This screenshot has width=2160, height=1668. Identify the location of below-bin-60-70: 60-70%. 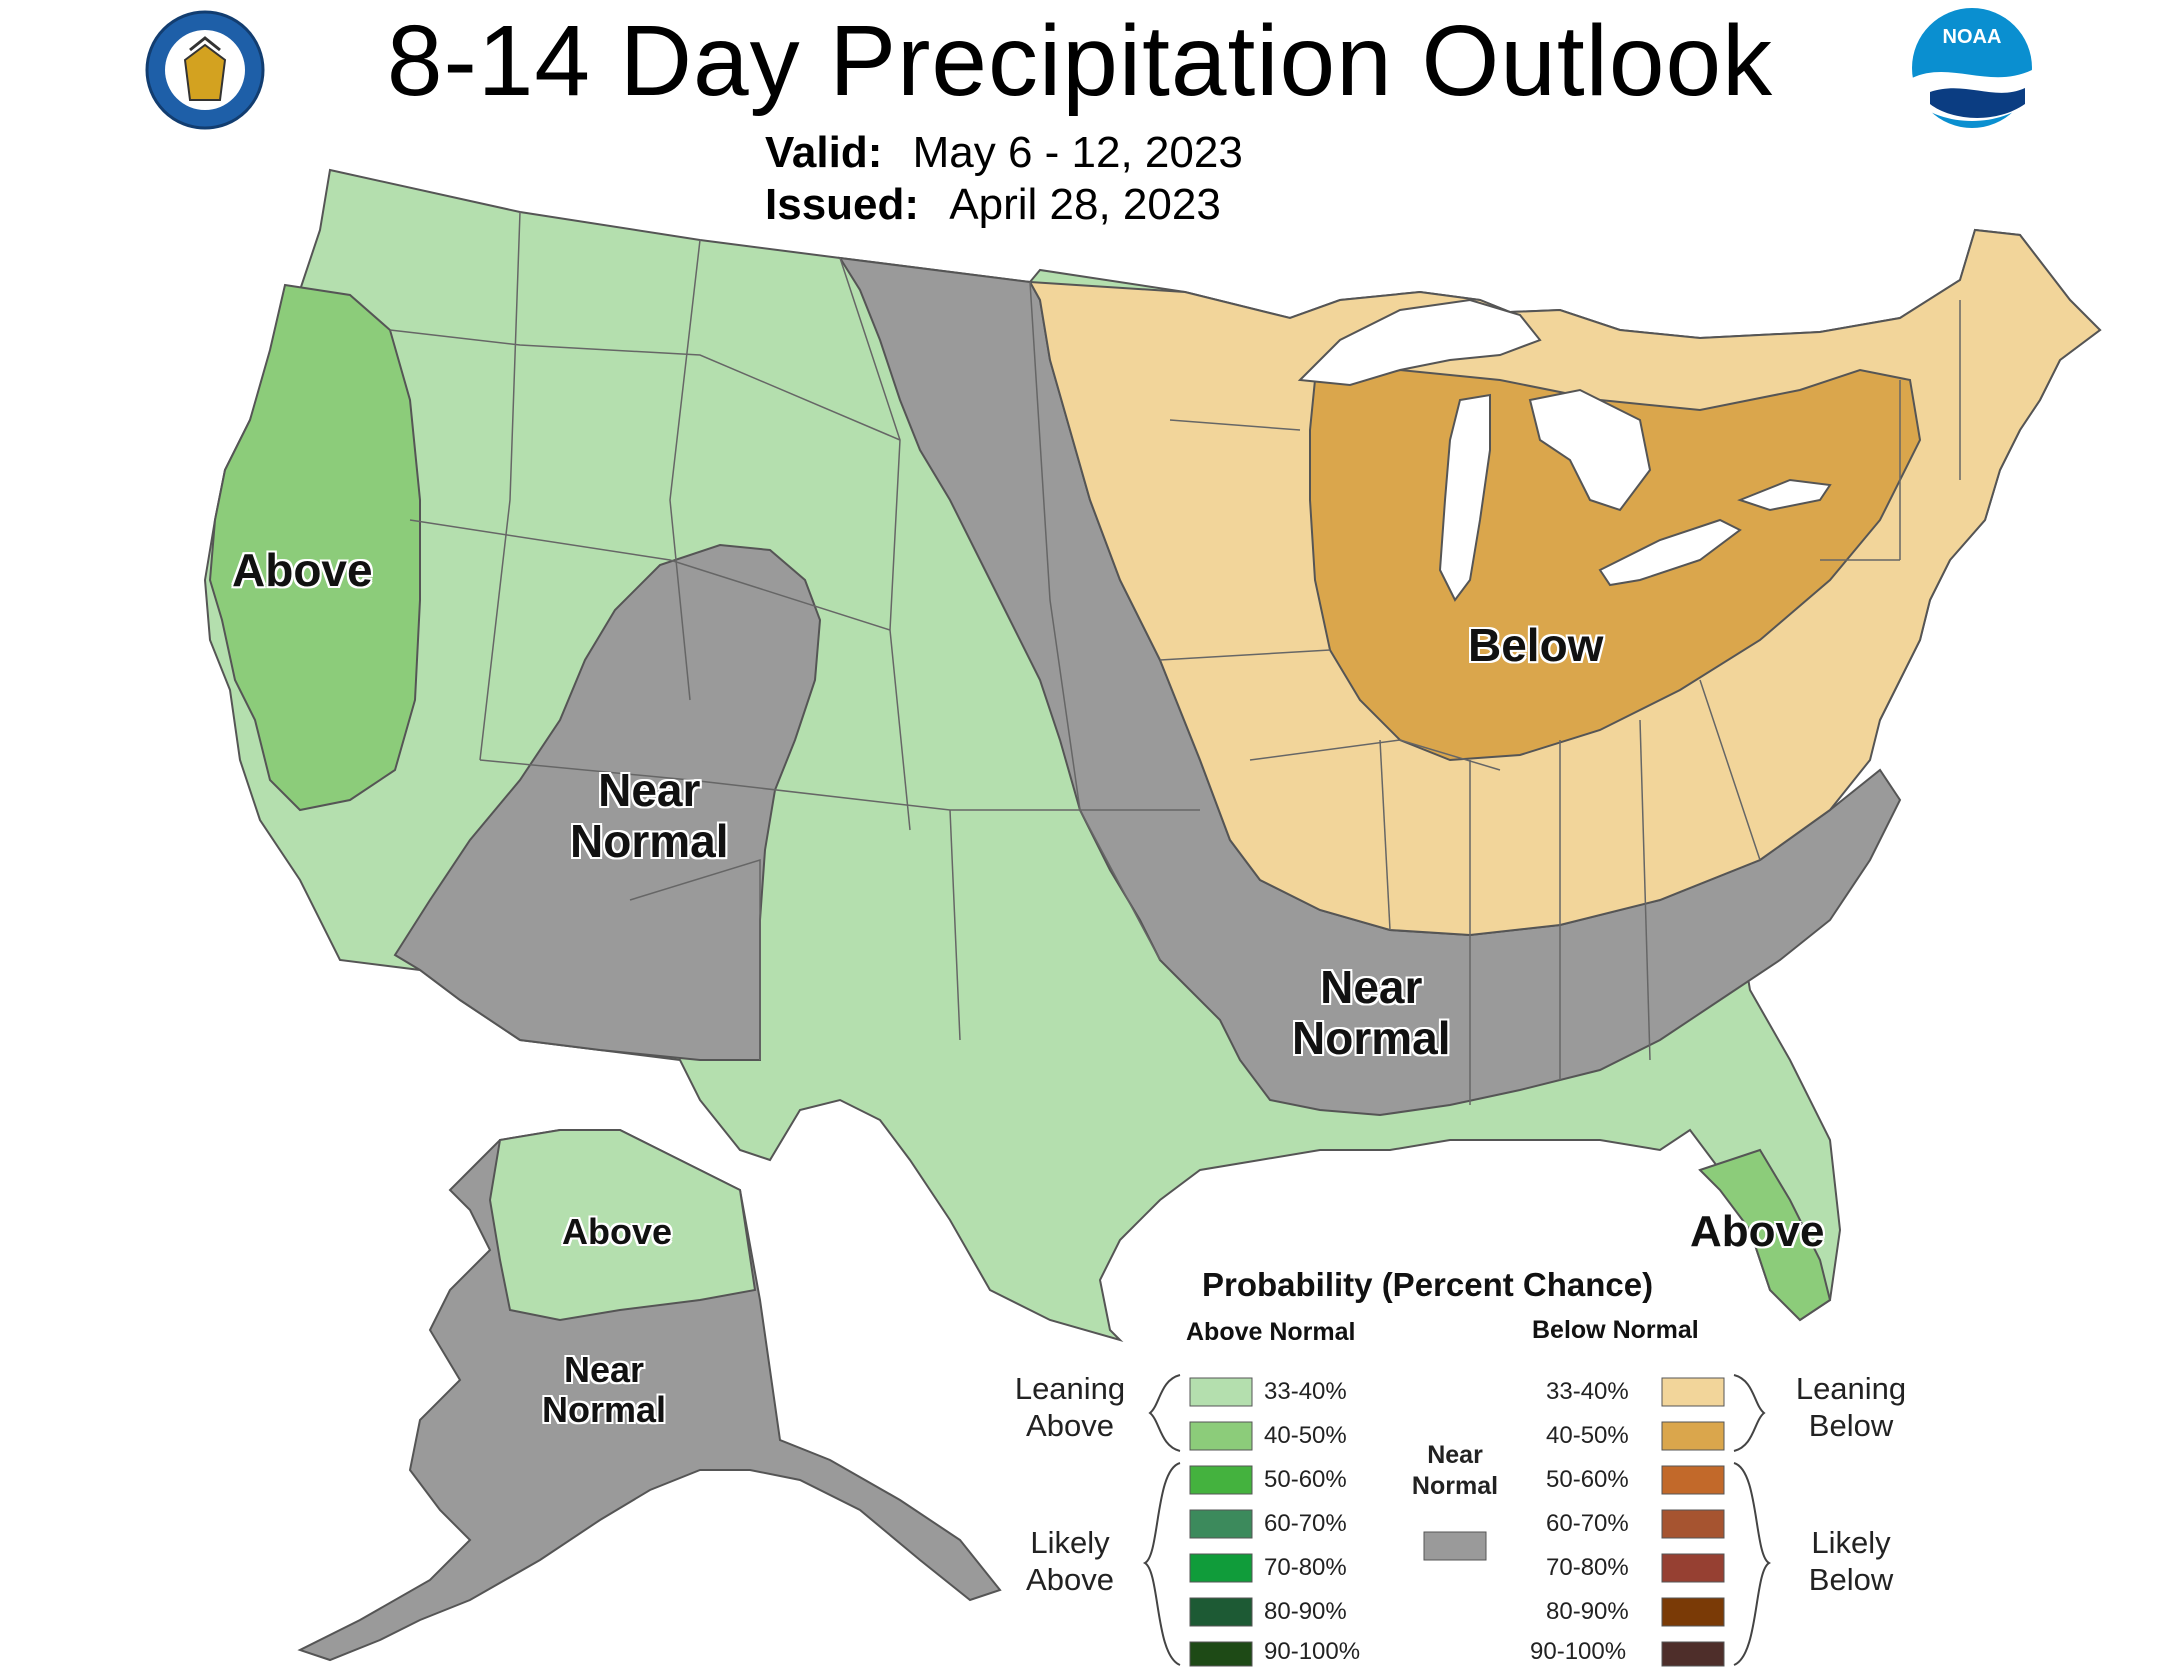
(1587, 1523).